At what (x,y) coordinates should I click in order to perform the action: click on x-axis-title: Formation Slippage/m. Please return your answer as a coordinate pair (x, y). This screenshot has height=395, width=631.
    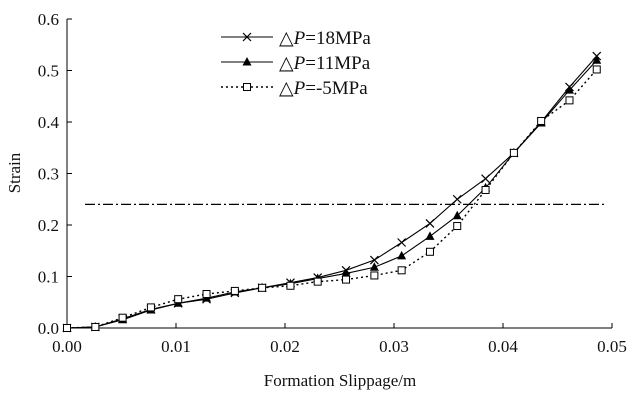
    Looking at the image, I should click on (340, 380).